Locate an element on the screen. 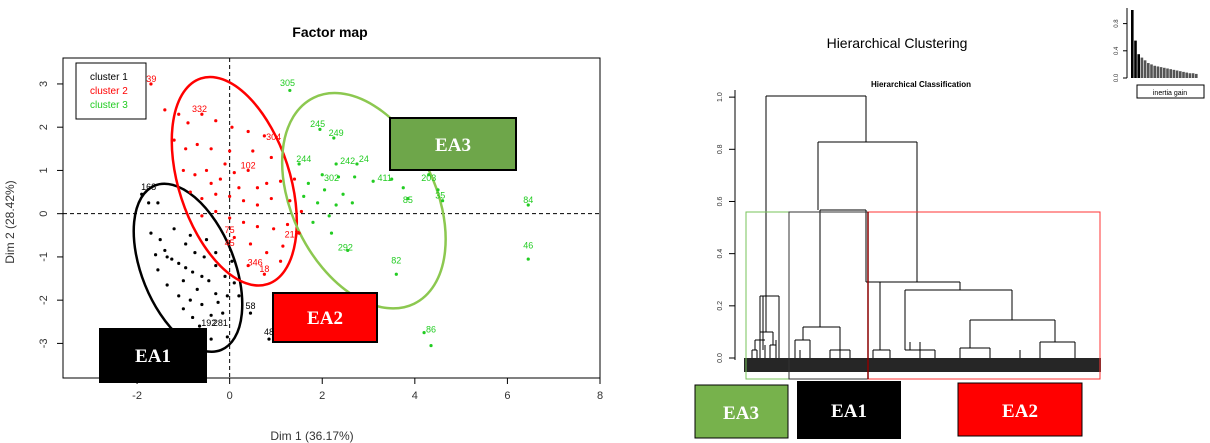 This screenshot has height=443, width=1210. annotation-ea2: EA2 is located at coordinates (325, 317).